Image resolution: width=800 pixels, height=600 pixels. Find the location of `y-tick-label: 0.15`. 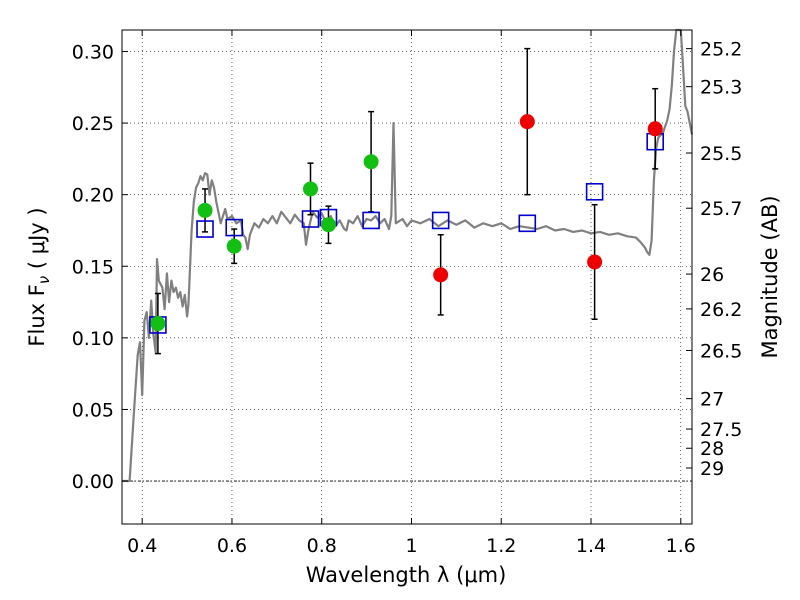

y-tick-label: 0.15 is located at coordinates (93, 267).